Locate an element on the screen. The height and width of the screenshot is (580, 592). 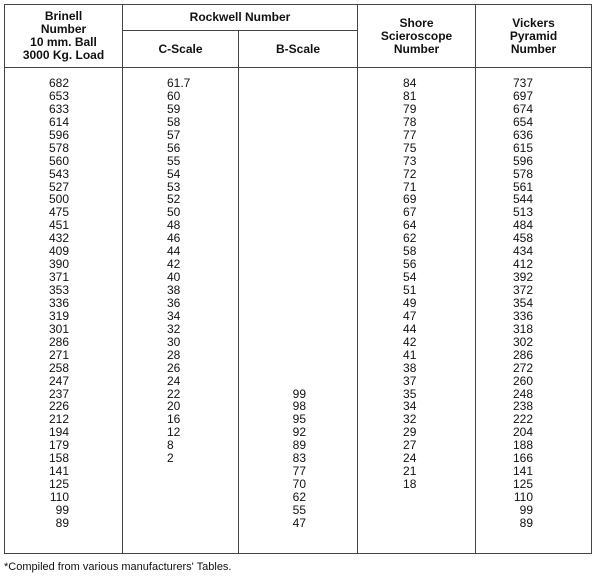
cell: 166 is located at coordinates (523, 458).